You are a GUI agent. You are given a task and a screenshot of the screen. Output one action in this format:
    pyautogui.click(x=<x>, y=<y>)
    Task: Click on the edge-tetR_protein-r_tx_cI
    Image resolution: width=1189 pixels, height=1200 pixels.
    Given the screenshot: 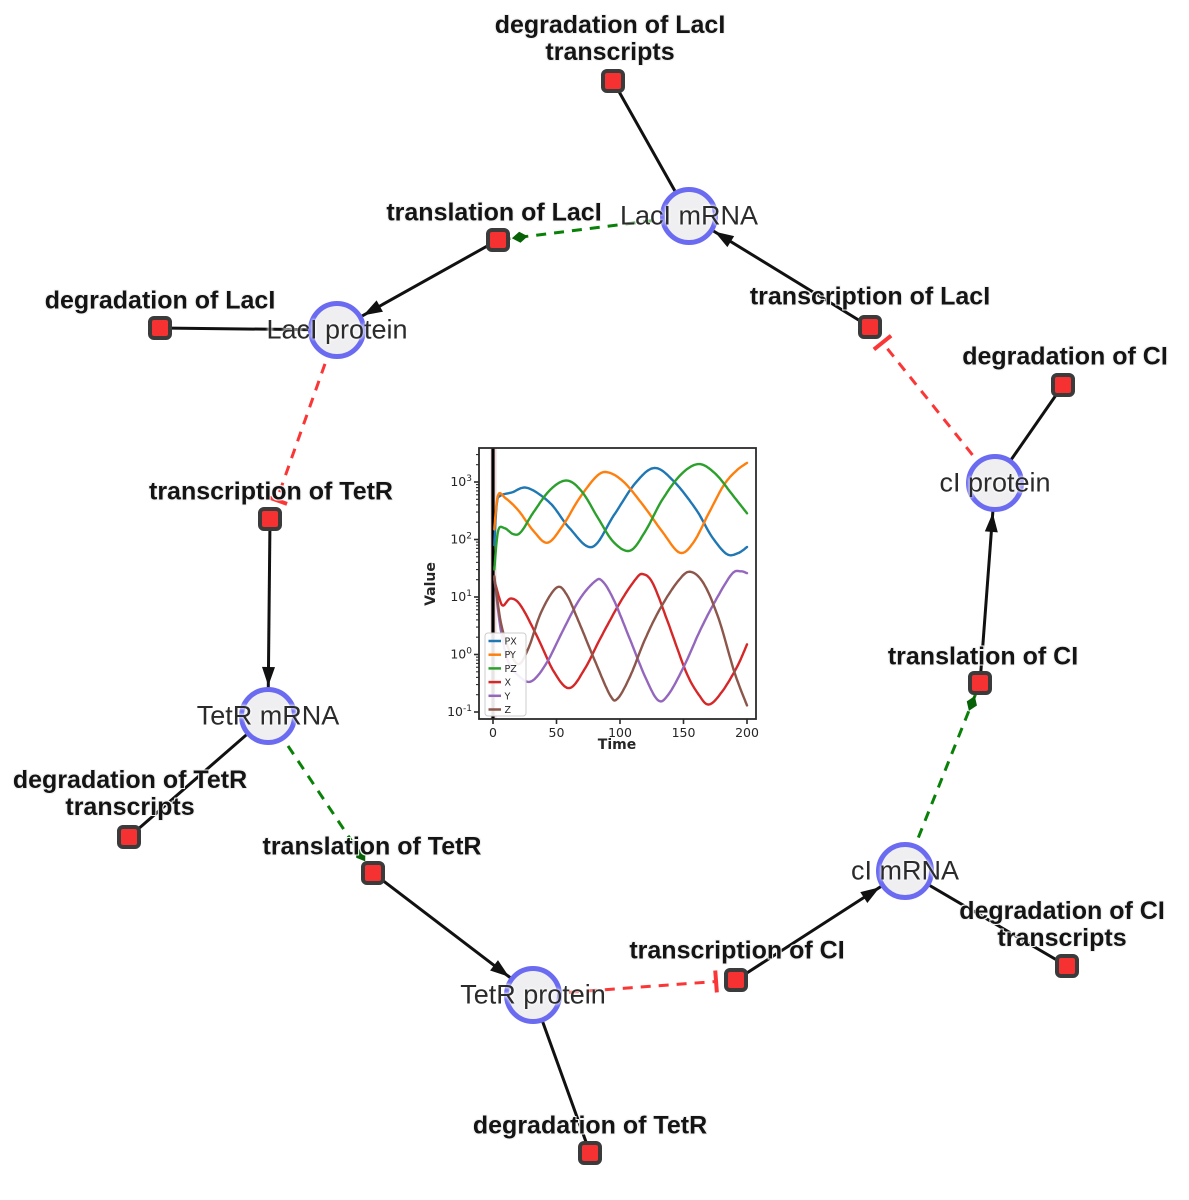 What is the action you would take?
    pyautogui.click(x=625, y=983)
    